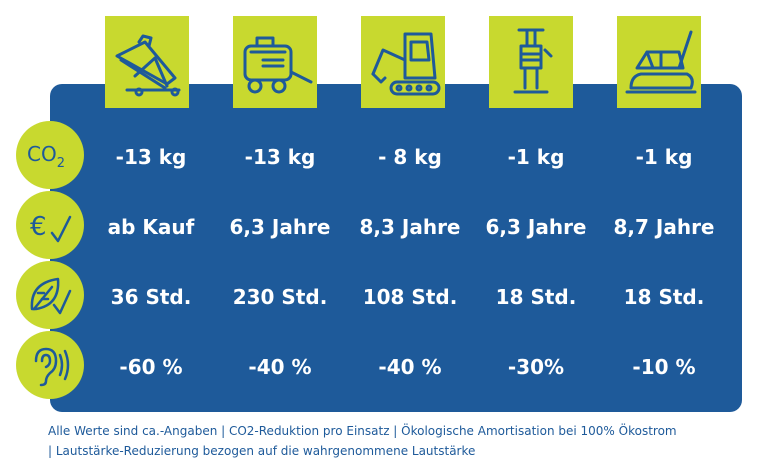 The image size is (760, 473). I want to click on value-cell: 8,3 Jahre, so click(410, 227).